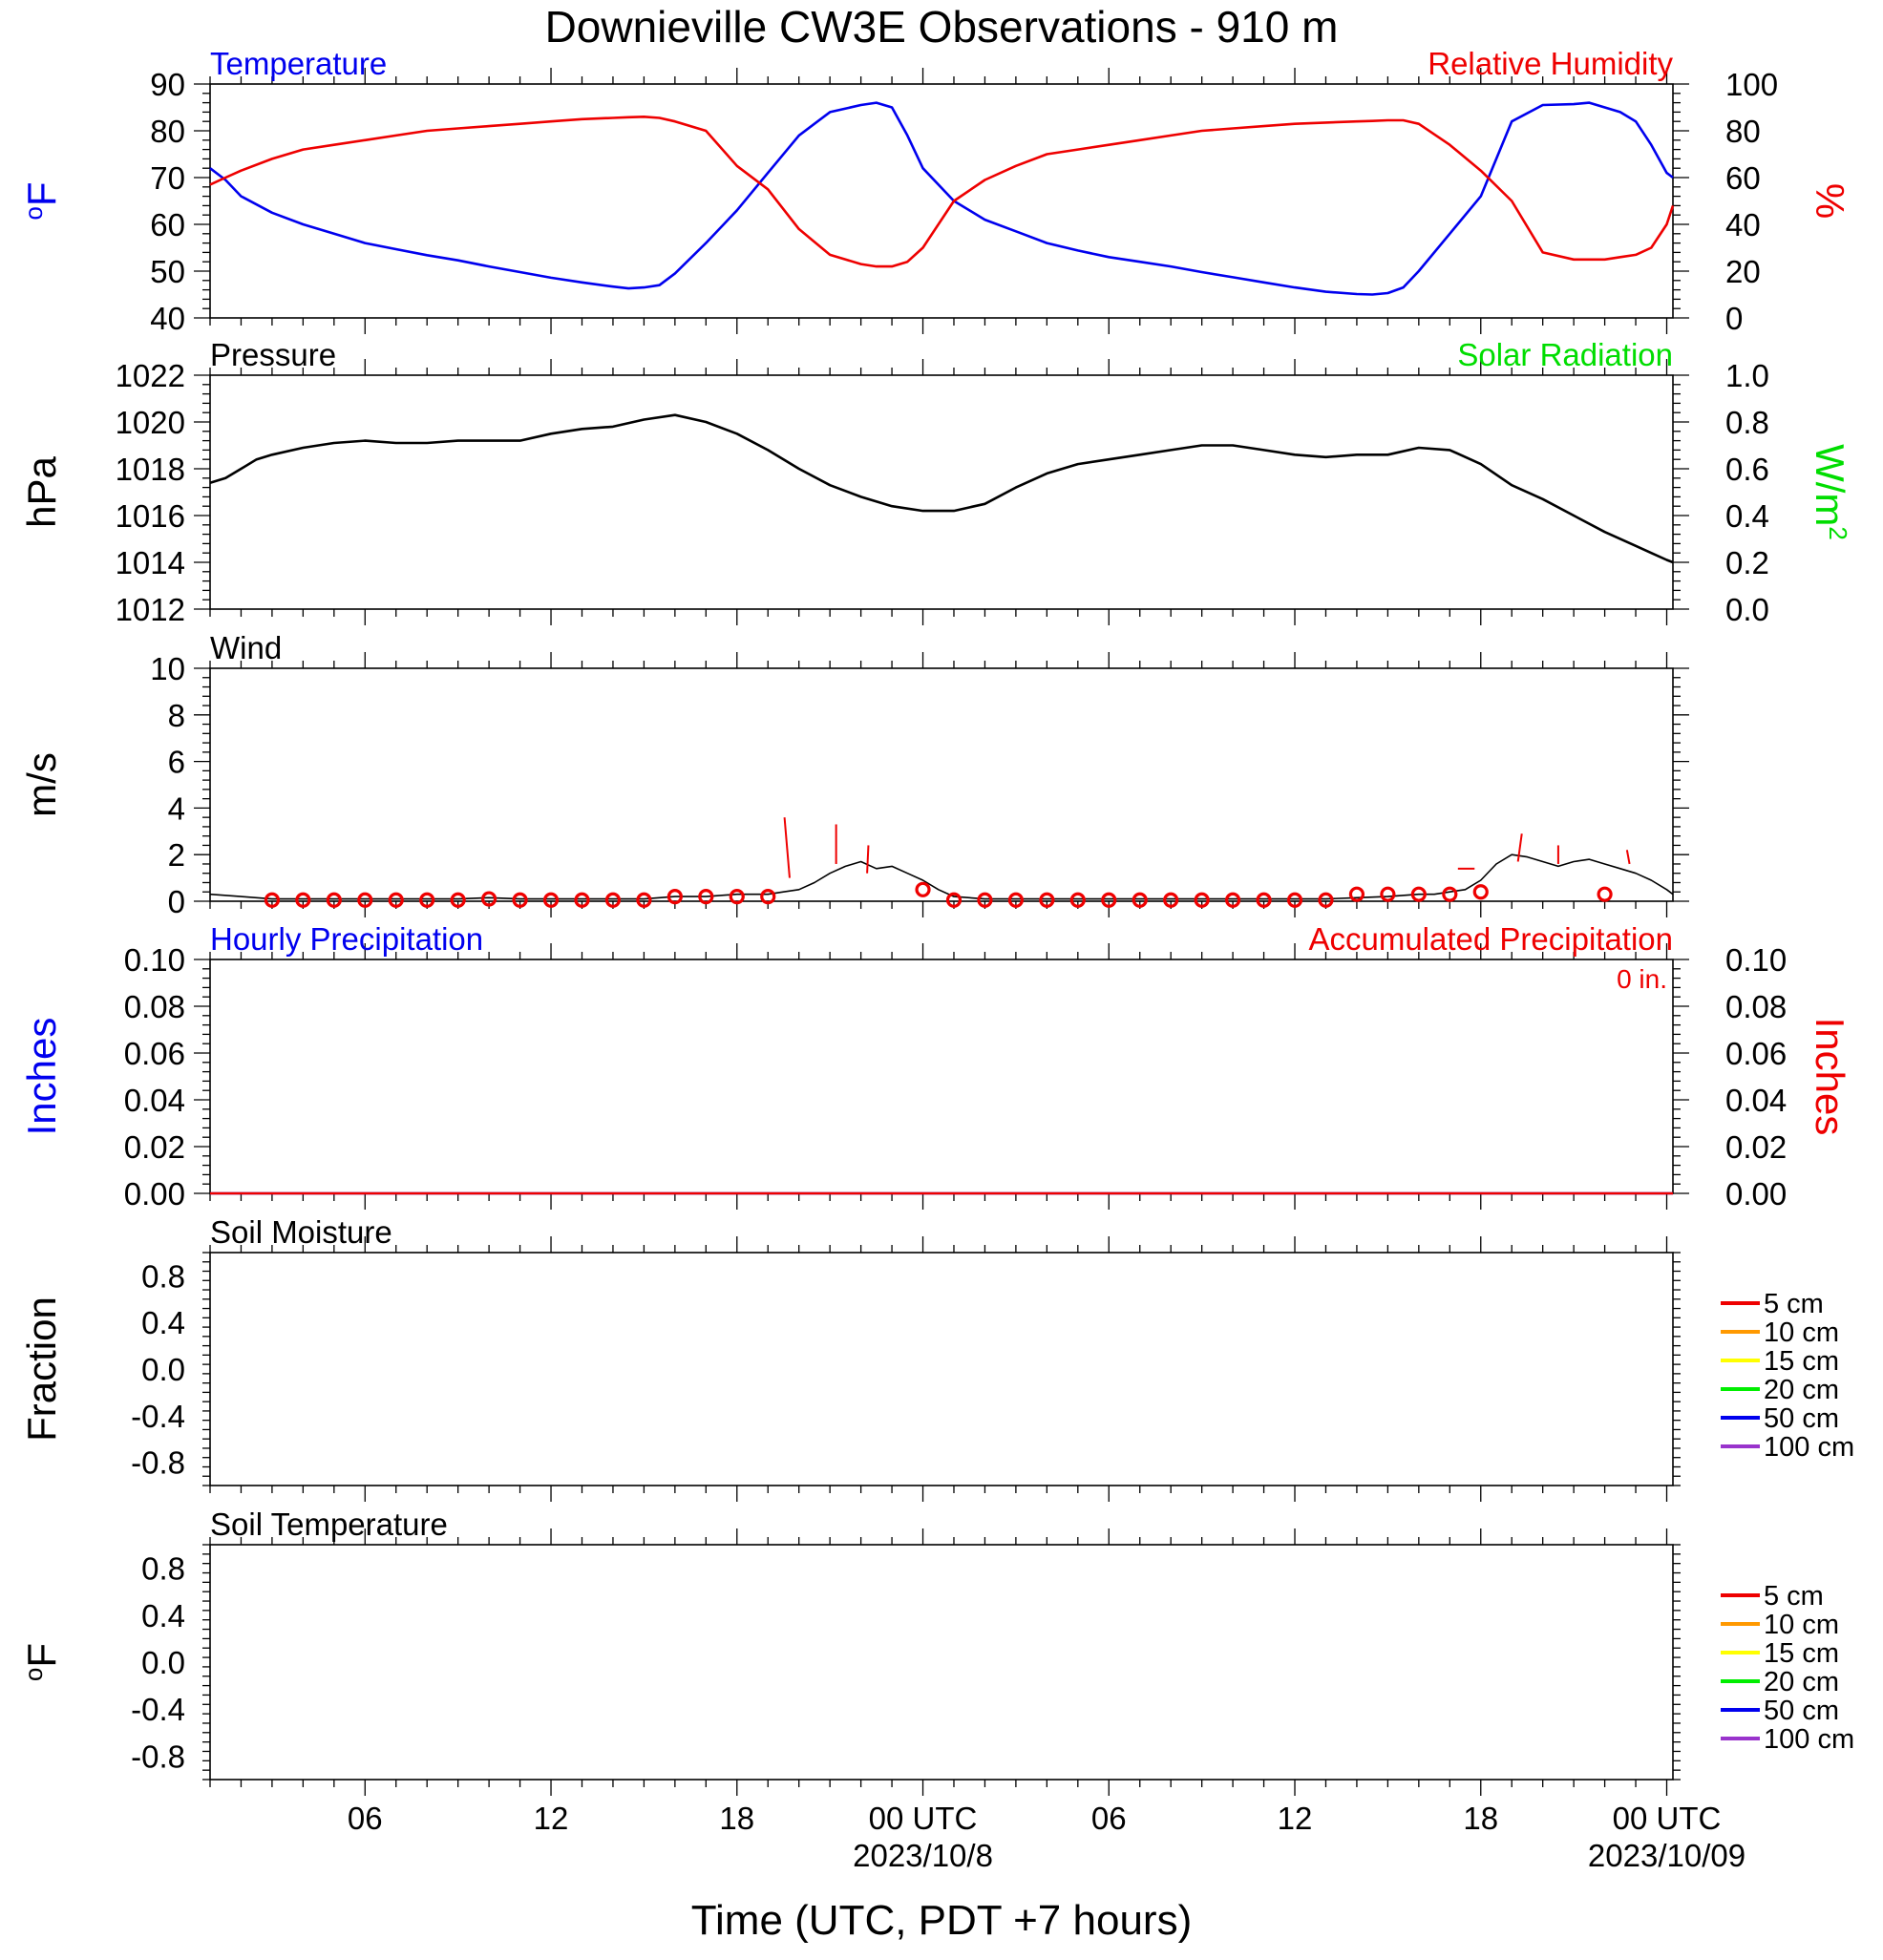 This screenshot has width=1883, height=1960. What do you see at coordinates (298, 63) in the screenshot?
I see `panel-left-title: Temperature` at bounding box center [298, 63].